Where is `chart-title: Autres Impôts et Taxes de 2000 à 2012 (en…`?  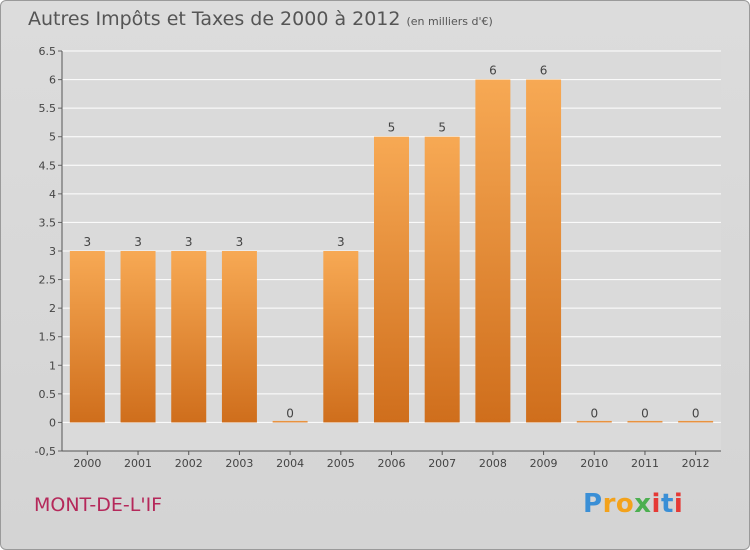 chart-title: Autres Impôts et Taxes de 2000 à 2012 (en… is located at coordinates (260, 19).